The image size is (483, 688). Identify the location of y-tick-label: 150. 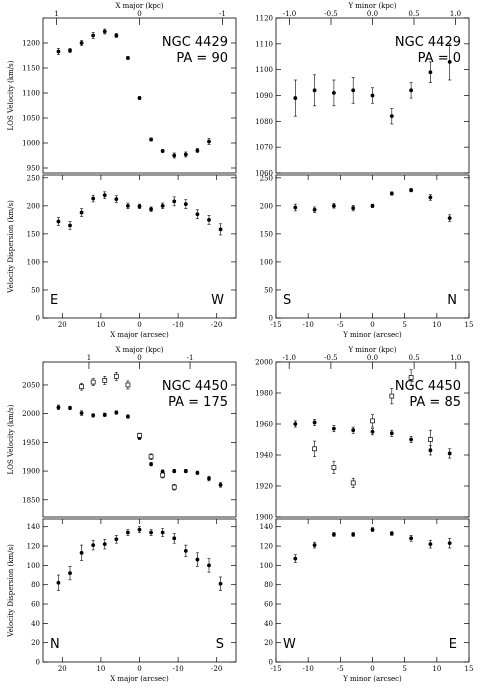
(266, 234).